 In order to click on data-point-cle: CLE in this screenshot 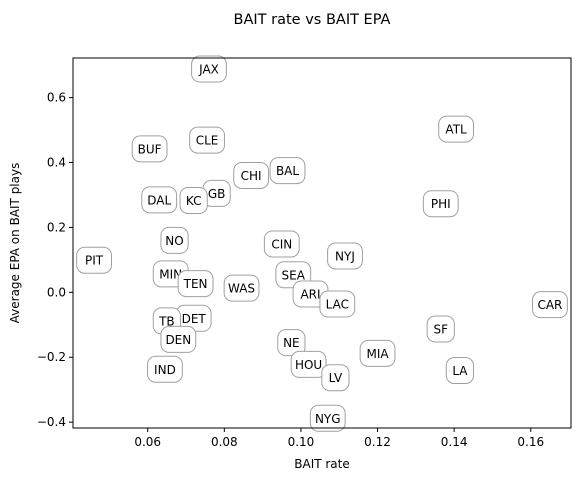, I will do `click(207, 140)`.